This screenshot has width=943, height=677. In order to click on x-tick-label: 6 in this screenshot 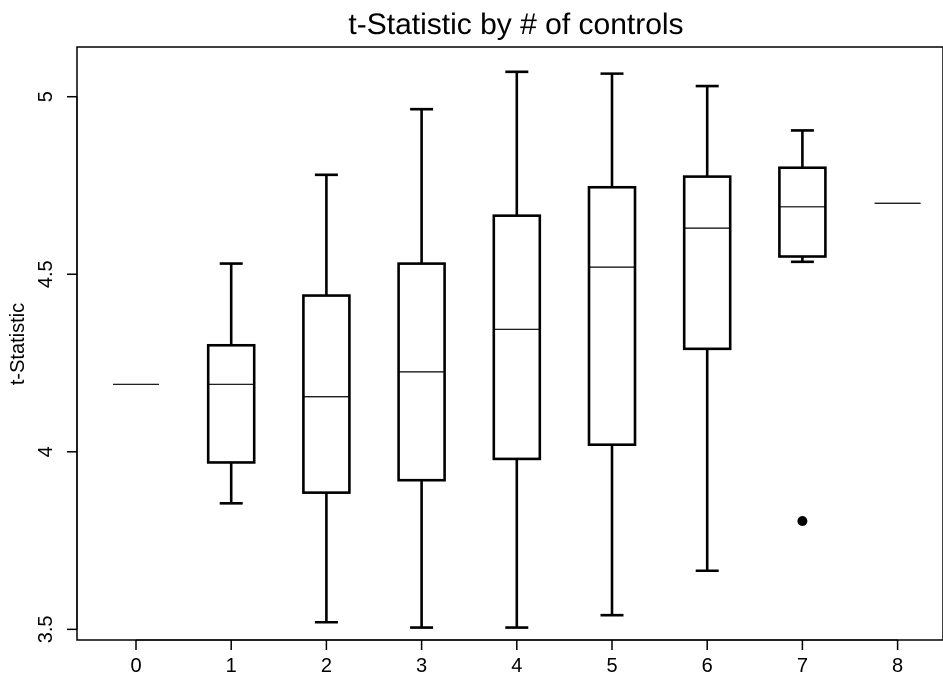, I will do `click(707, 666)`.